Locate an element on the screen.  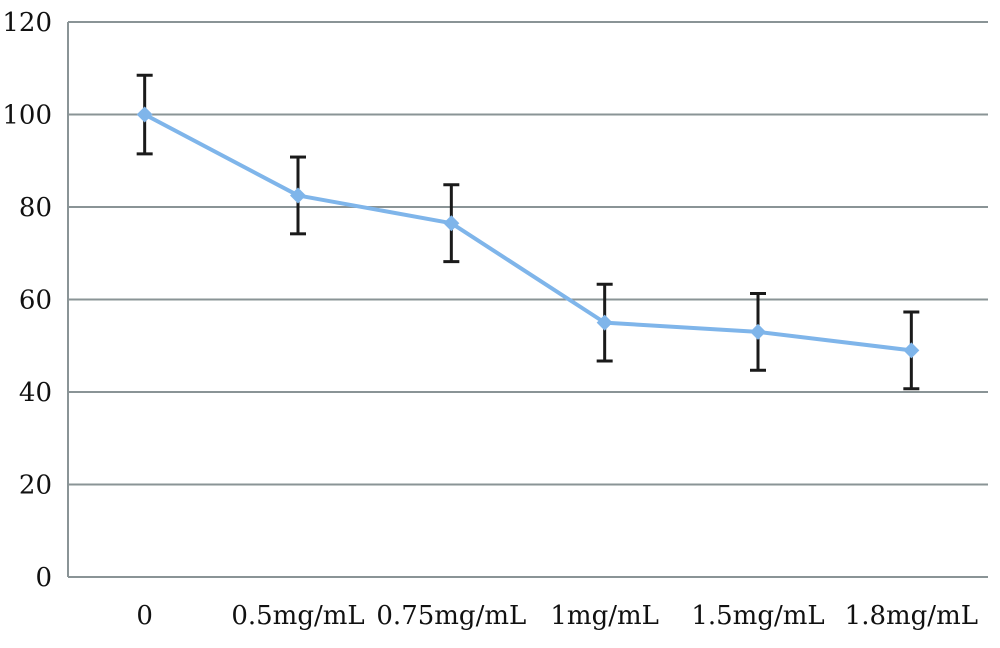
x-axis-ticks: 0 0.5mg/mL 0.75mg/mL 1mg/mL 1.5mg/mL 1.8mg/mL is located at coordinates (557, 616).